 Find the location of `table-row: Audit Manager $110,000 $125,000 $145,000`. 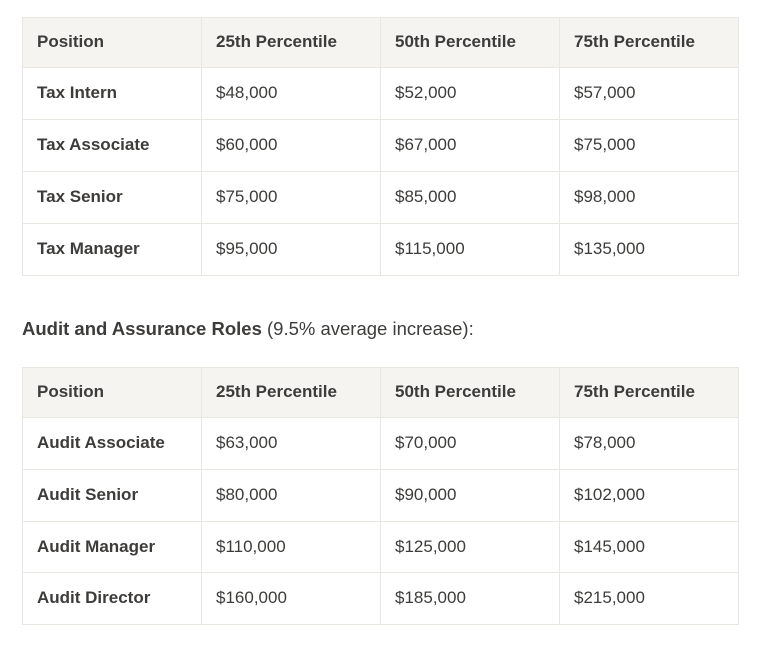

table-row: Audit Manager $110,000 $125,000 $145,000 is located at coordinates (380, 547).